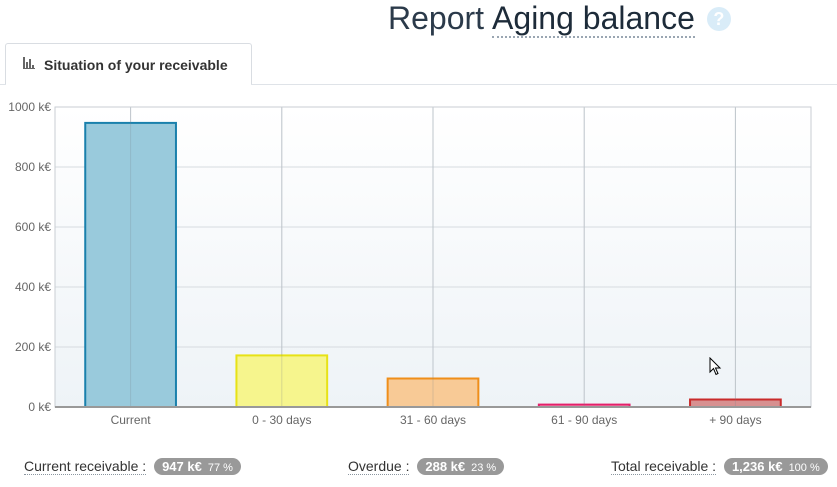 The height and width of the screenshot is (487, 837). What do you see at coordinates (433, 420) in the screenshot?
I see `x-tick-label: 31 - 60 days` at bounding box center [433, 420].